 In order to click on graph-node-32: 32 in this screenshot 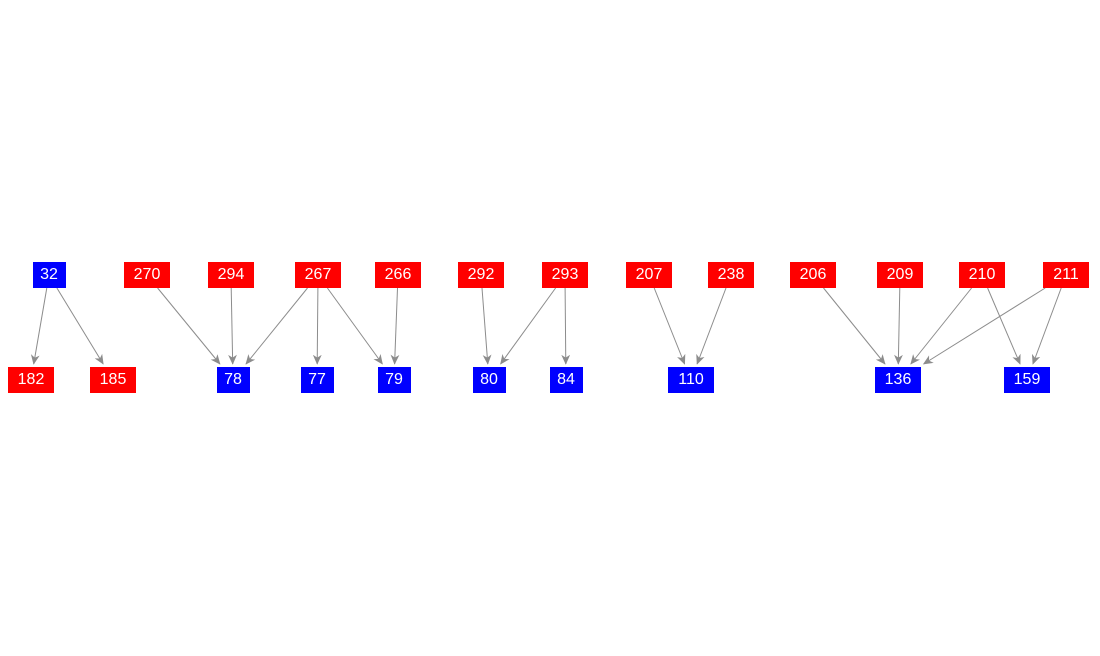, I will do `click(49, 275)`.